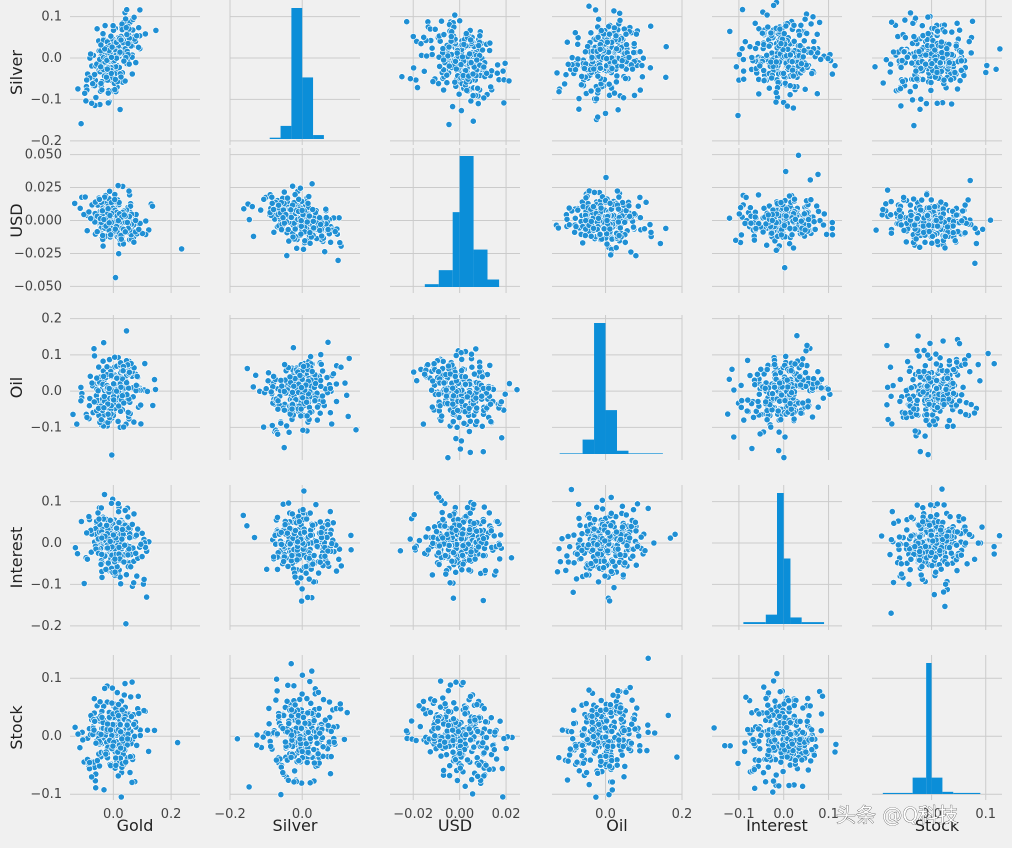 This screenshot has height=848, width=1012. I want to click on y-tick-label: −0.1, so click(46, 99).